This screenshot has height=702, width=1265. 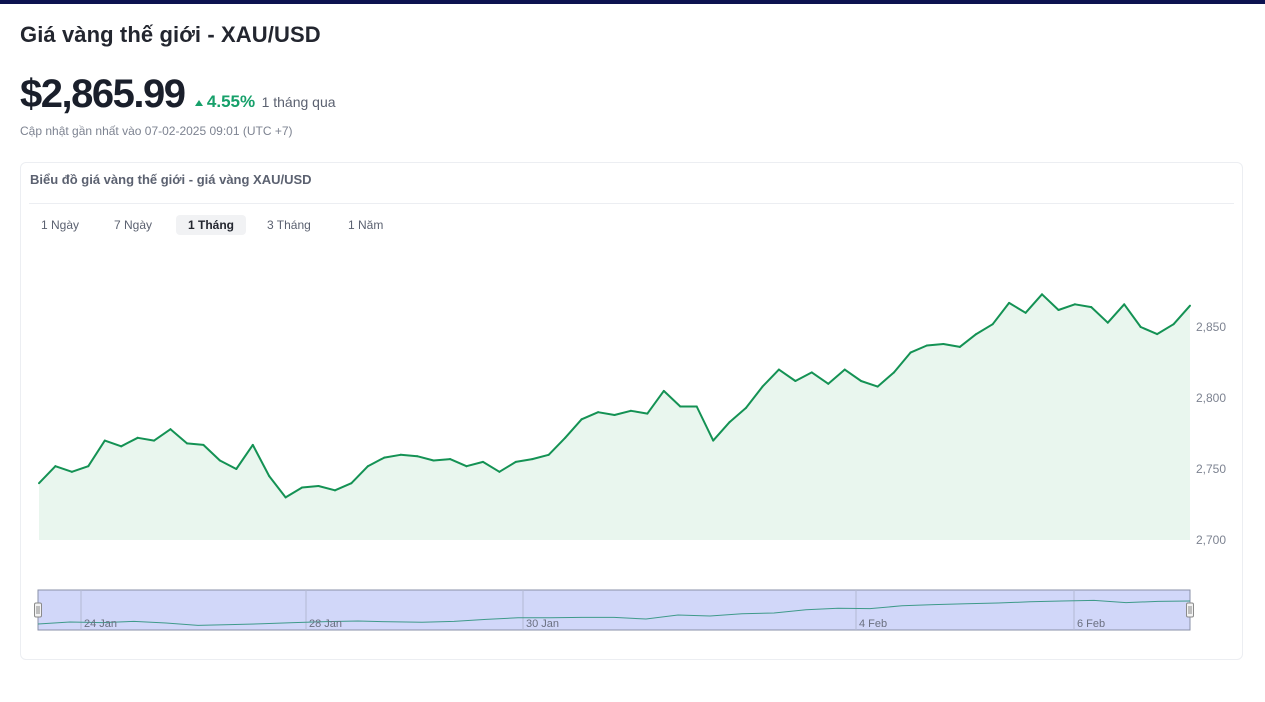 I want to click on price-change: 4.55% 1 tháng qua, so click(x=265, y=102).